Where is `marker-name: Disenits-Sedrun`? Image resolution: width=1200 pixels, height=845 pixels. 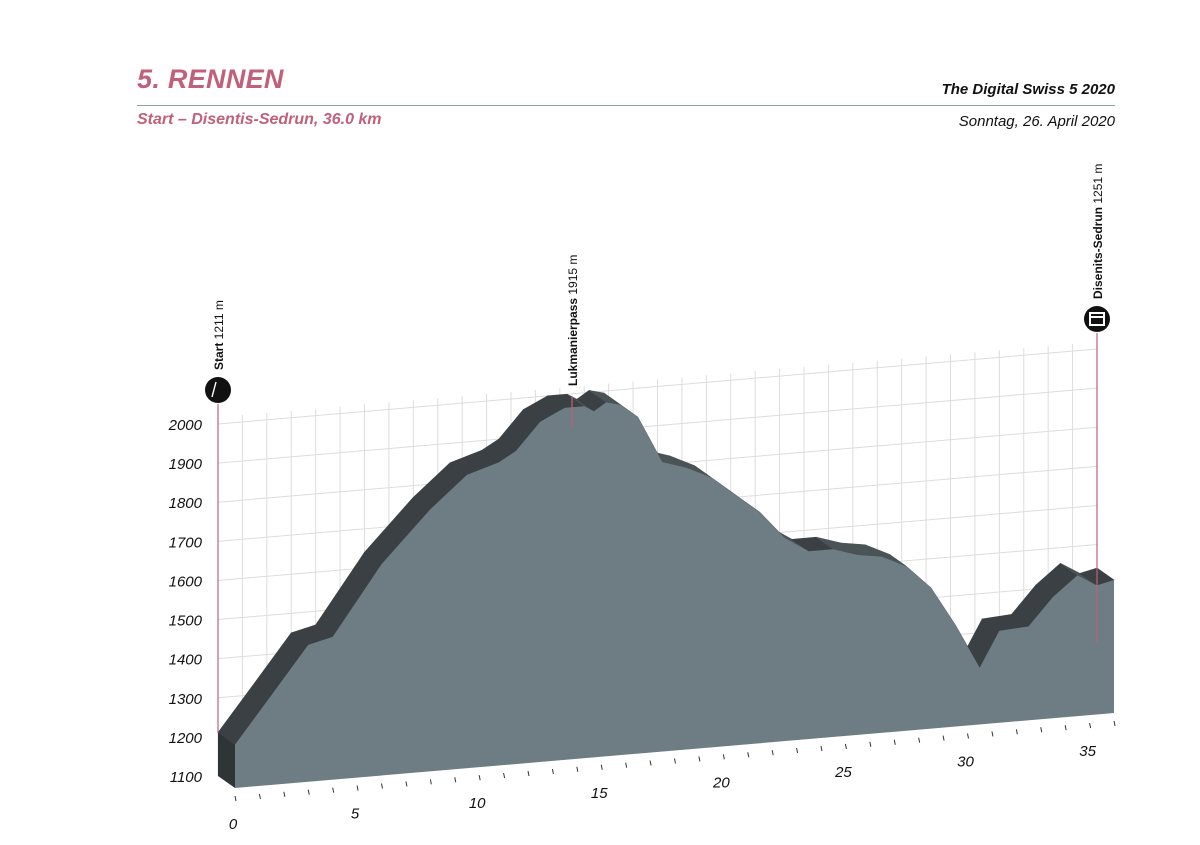 marker-name: Disenits-Sedrun is located at coordinates (1098, 251).